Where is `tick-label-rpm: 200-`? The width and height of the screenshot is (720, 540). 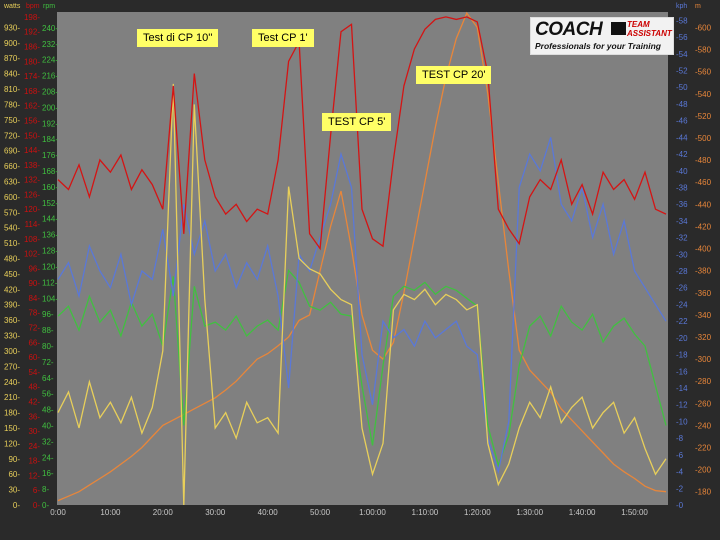
tick-label-rpm: 200- is located at coordinates (50, 107).